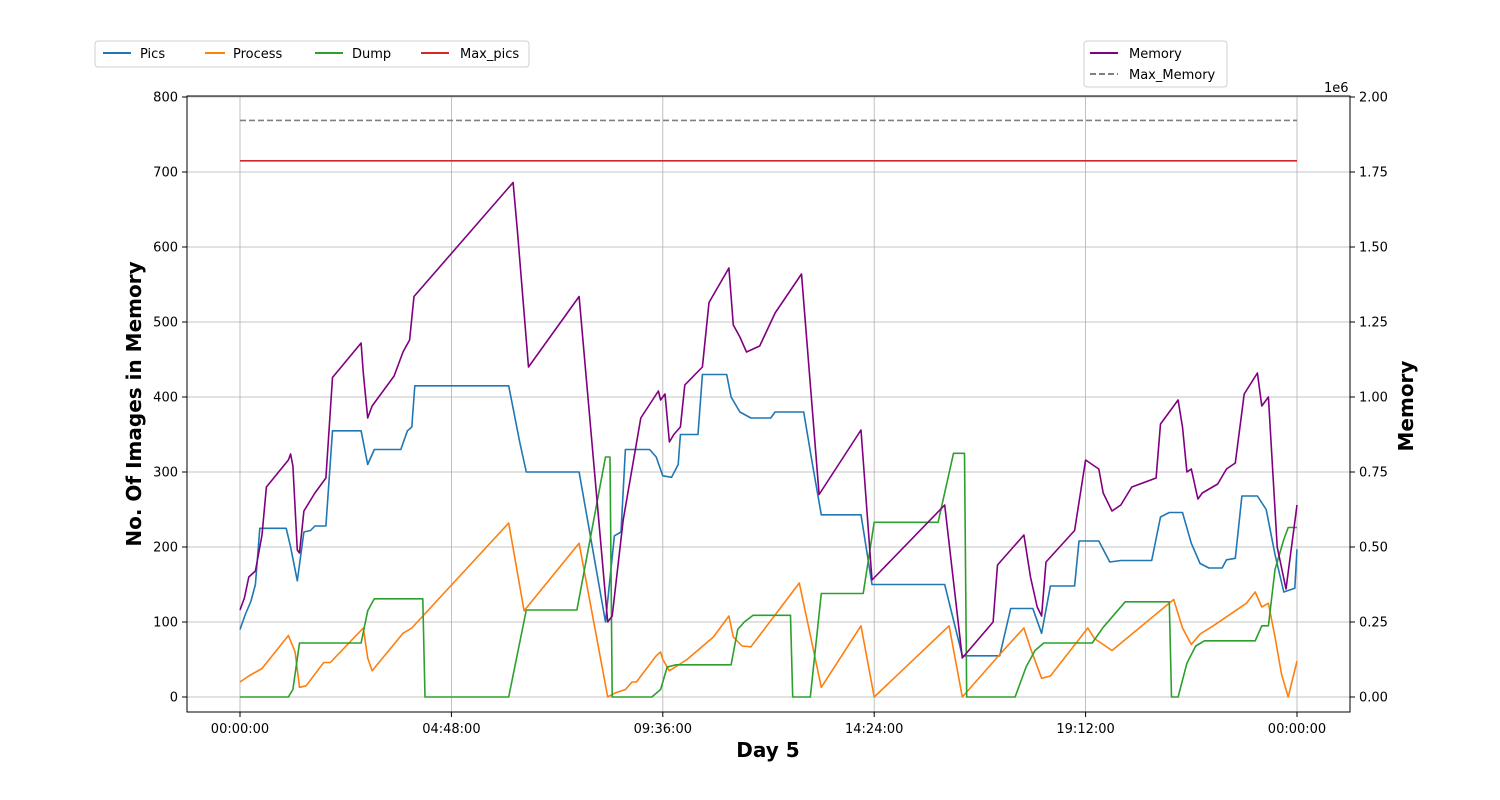 The image size is (1500, 800). I want to click on right-y-tick-label: 0.50, so click(1373, 548).